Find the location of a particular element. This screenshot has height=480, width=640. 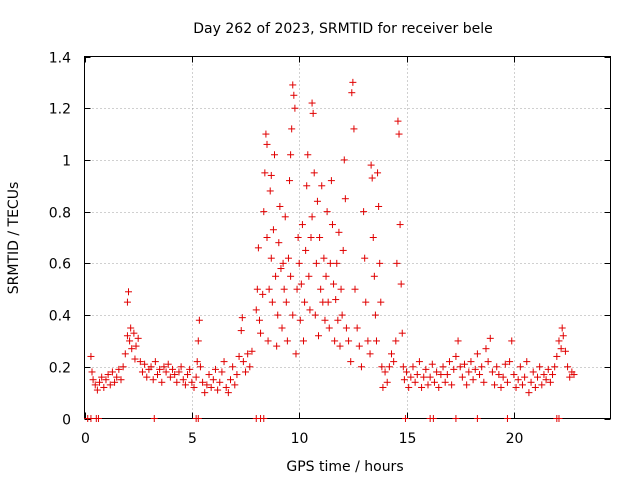

y-tick-label: 0.6 is located at coordinates (60, 265).